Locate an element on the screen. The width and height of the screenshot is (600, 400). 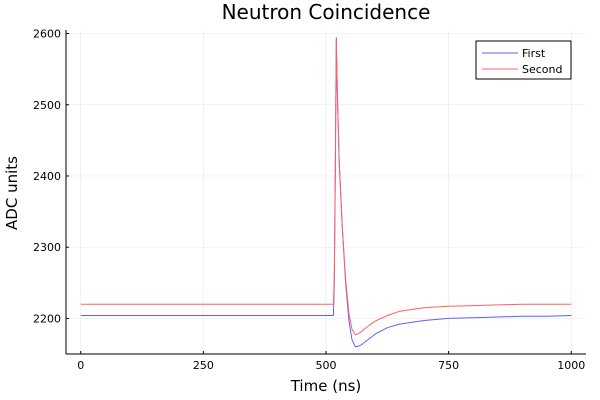
y-tick-label: 2400 is located at coordinates (47, 176).